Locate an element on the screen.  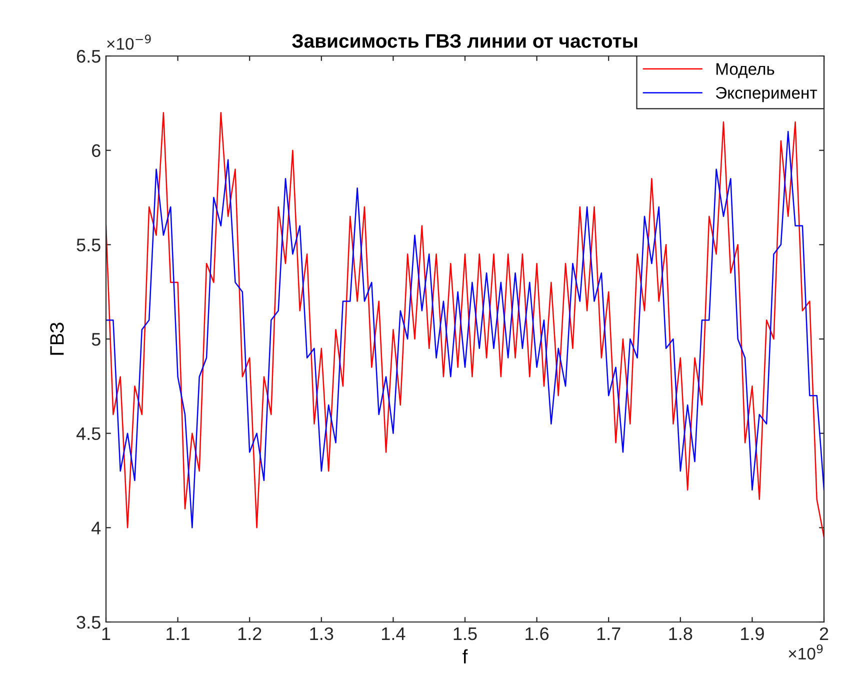
y-tick-label: 4.5 is located at coordinates (88, 433).